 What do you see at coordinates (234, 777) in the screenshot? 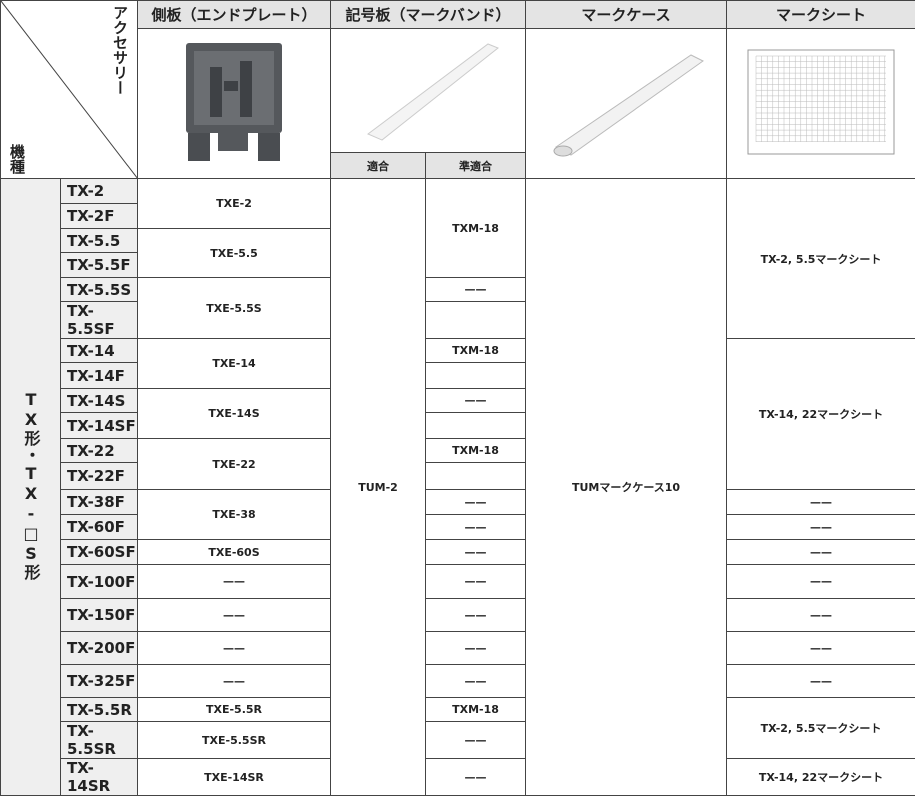
I see `side-plate-cell: TXE-14SR` at bounding box center [234, 777].